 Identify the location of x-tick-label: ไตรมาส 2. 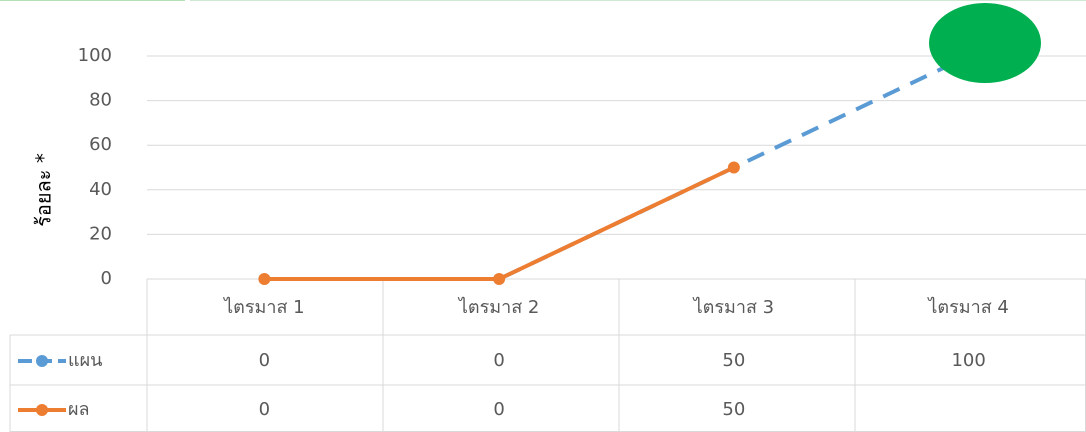
(498, 307).